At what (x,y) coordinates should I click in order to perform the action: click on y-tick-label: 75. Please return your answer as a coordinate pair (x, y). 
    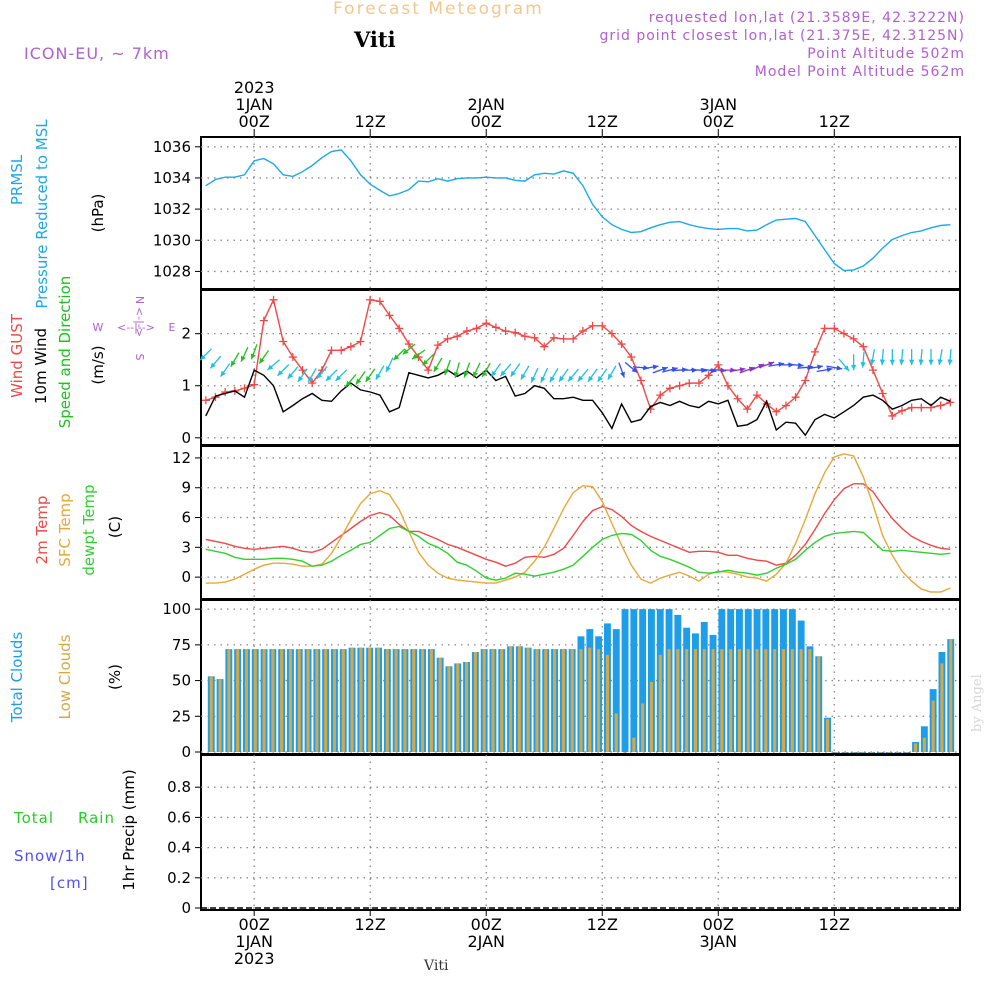
    Looking at the image, I should click on (181, 645).